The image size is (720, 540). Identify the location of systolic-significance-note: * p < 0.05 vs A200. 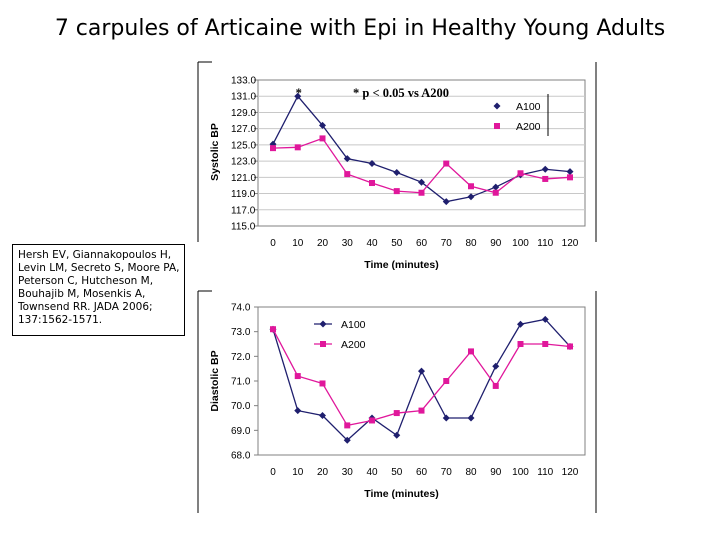
(401, 93).